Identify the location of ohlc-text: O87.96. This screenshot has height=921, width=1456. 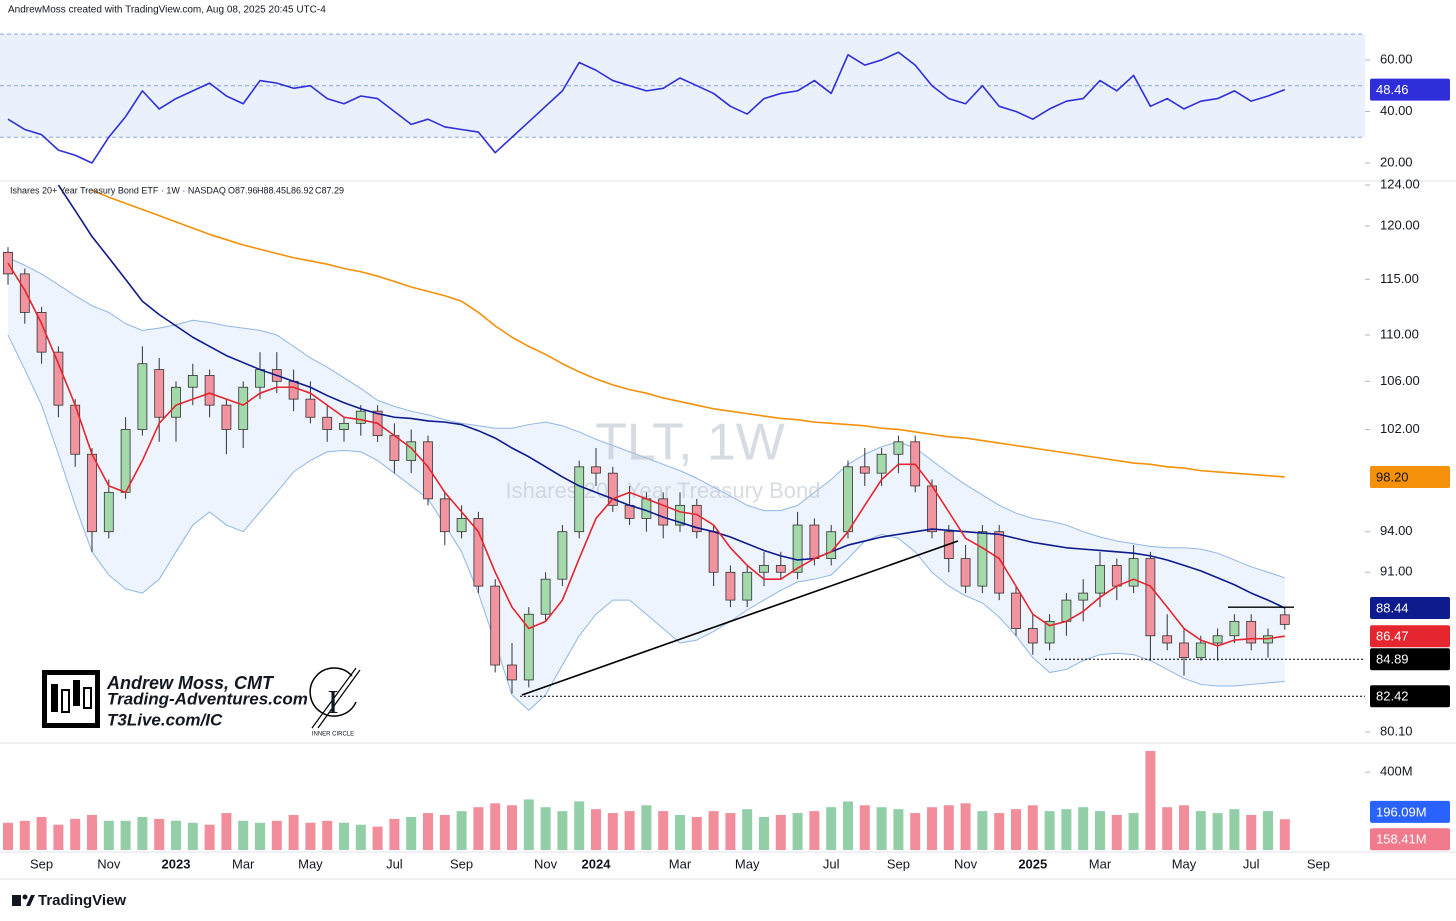
(243, 190).